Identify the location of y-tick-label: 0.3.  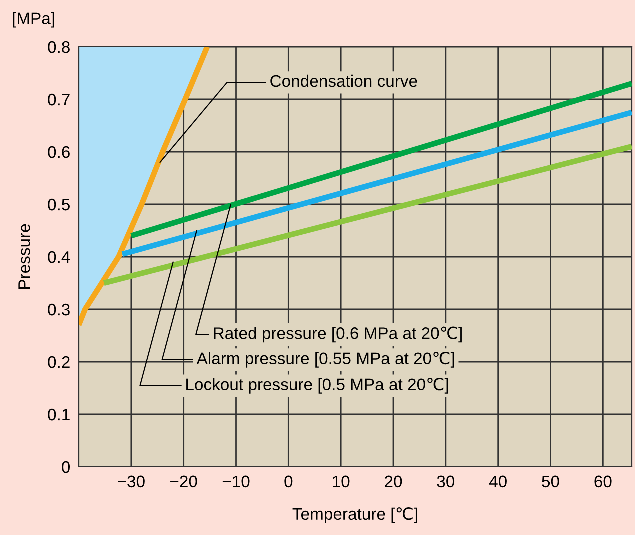
(59, 310).